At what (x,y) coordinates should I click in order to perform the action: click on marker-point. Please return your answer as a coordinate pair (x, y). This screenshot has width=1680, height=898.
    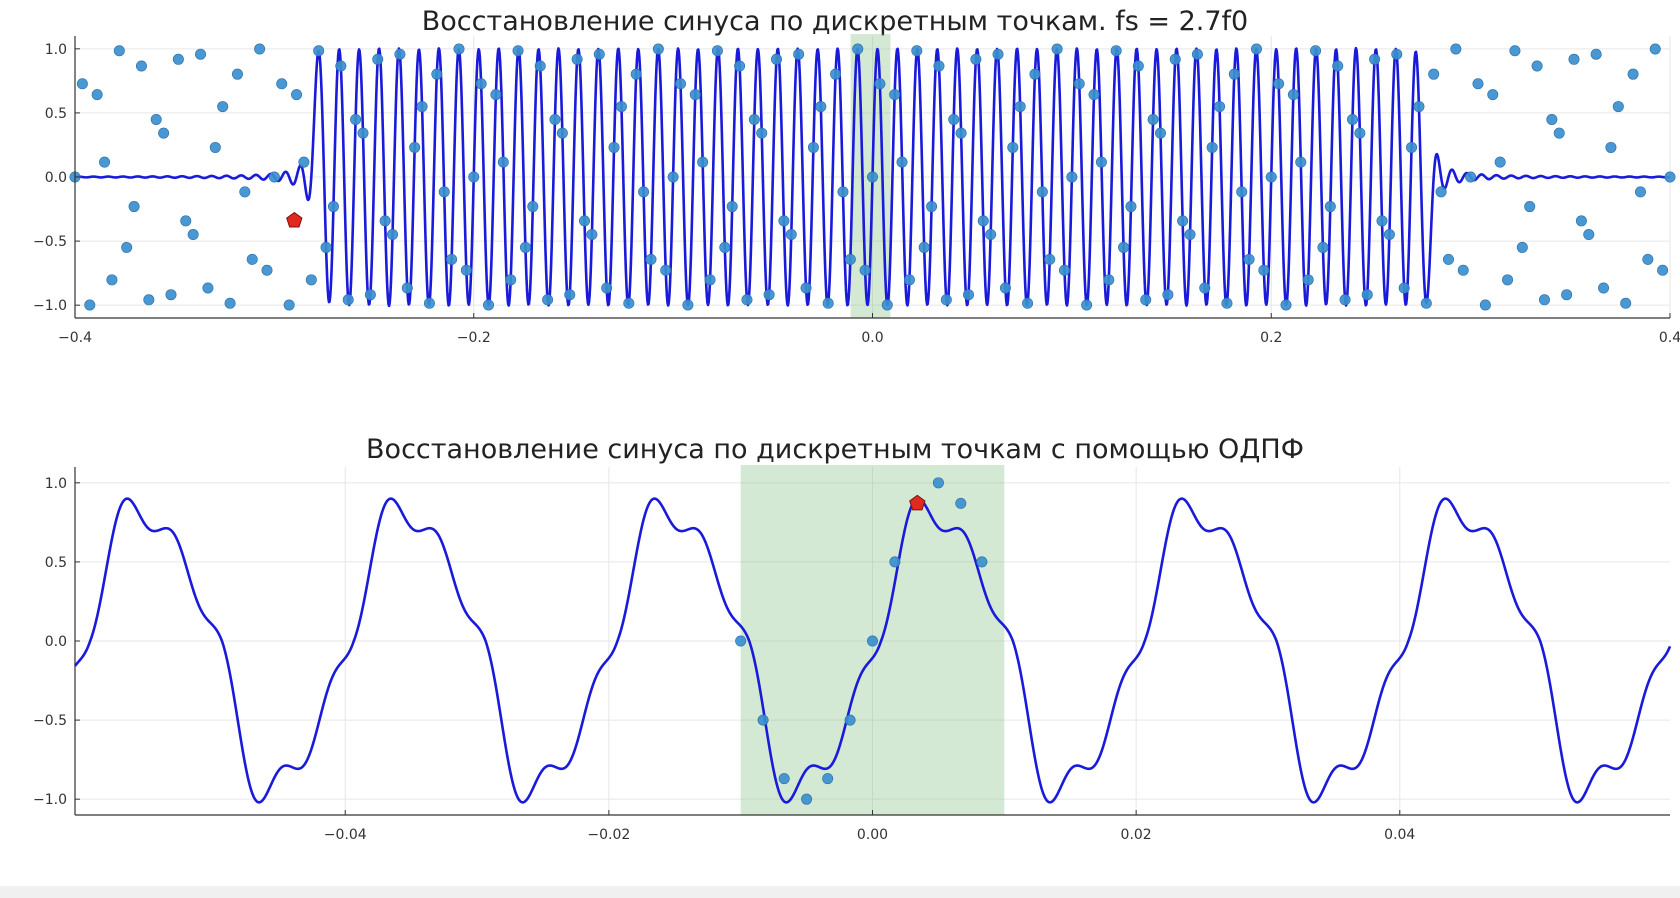
    Looking at the image, I should click on (294, 219).